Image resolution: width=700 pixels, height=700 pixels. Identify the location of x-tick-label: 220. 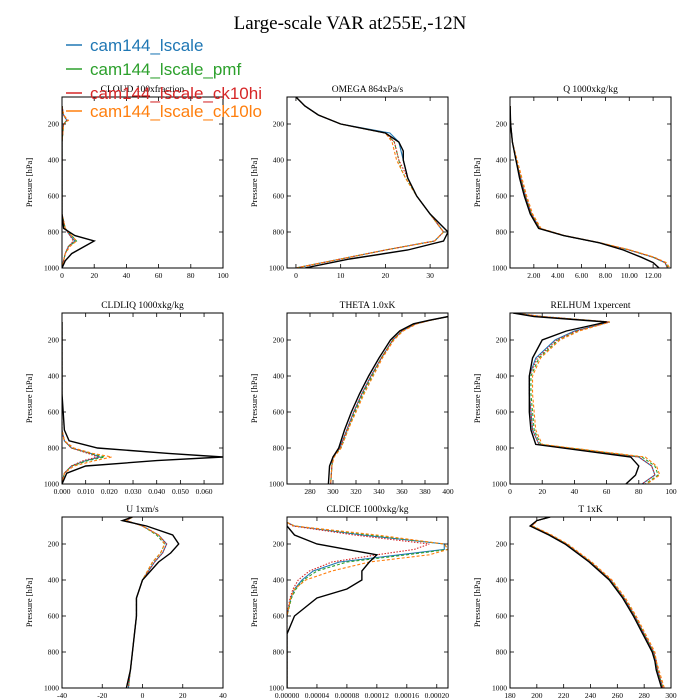
(564, 695).